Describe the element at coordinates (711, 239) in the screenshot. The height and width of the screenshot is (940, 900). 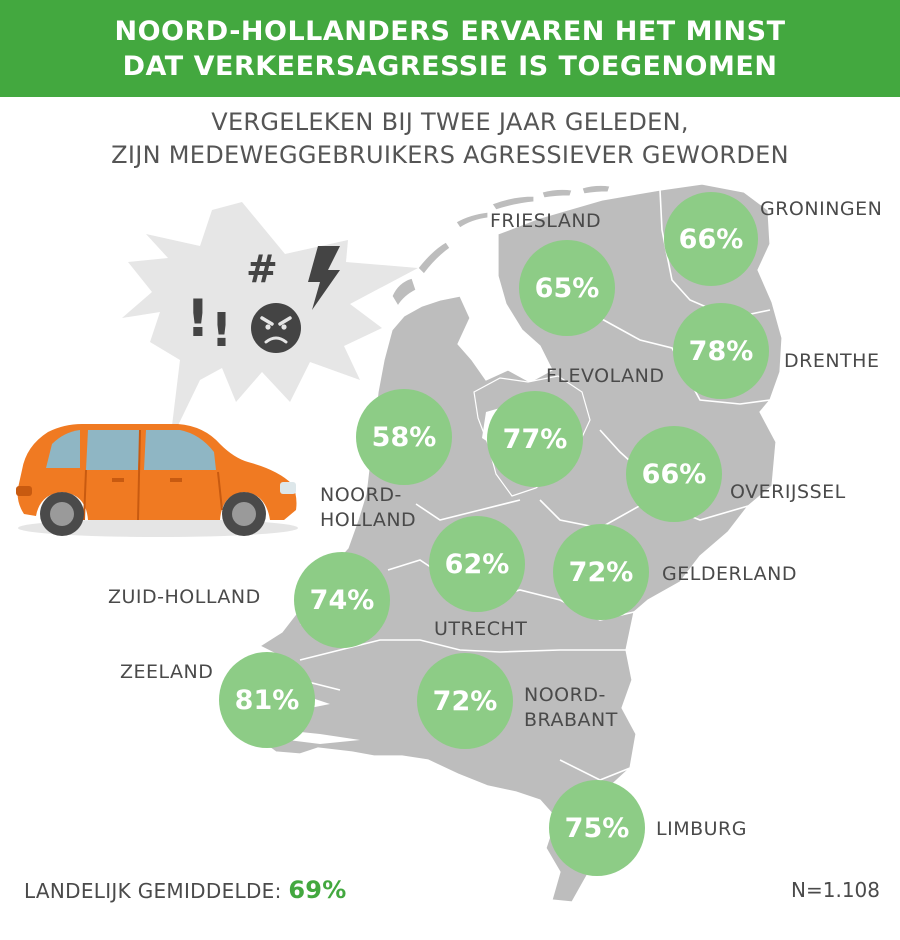
I see `value-bubble-groningen: 66%` at that location.